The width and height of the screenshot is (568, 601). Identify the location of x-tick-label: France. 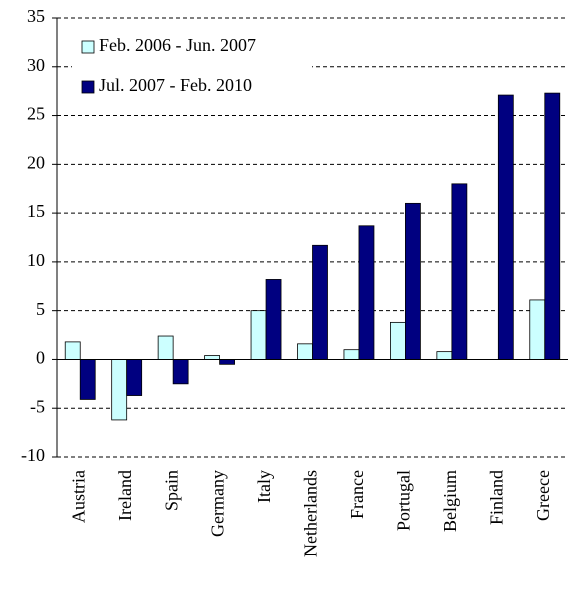
(357, 494).